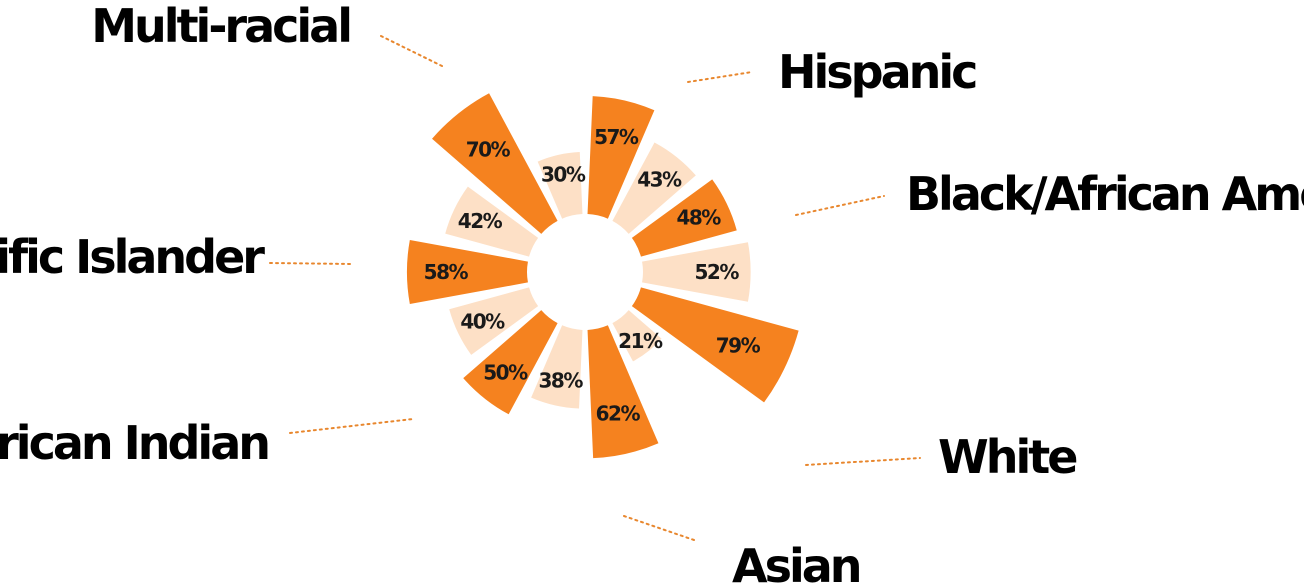  I want to click on value-label-white-primary: 79%, so click(738, 345).